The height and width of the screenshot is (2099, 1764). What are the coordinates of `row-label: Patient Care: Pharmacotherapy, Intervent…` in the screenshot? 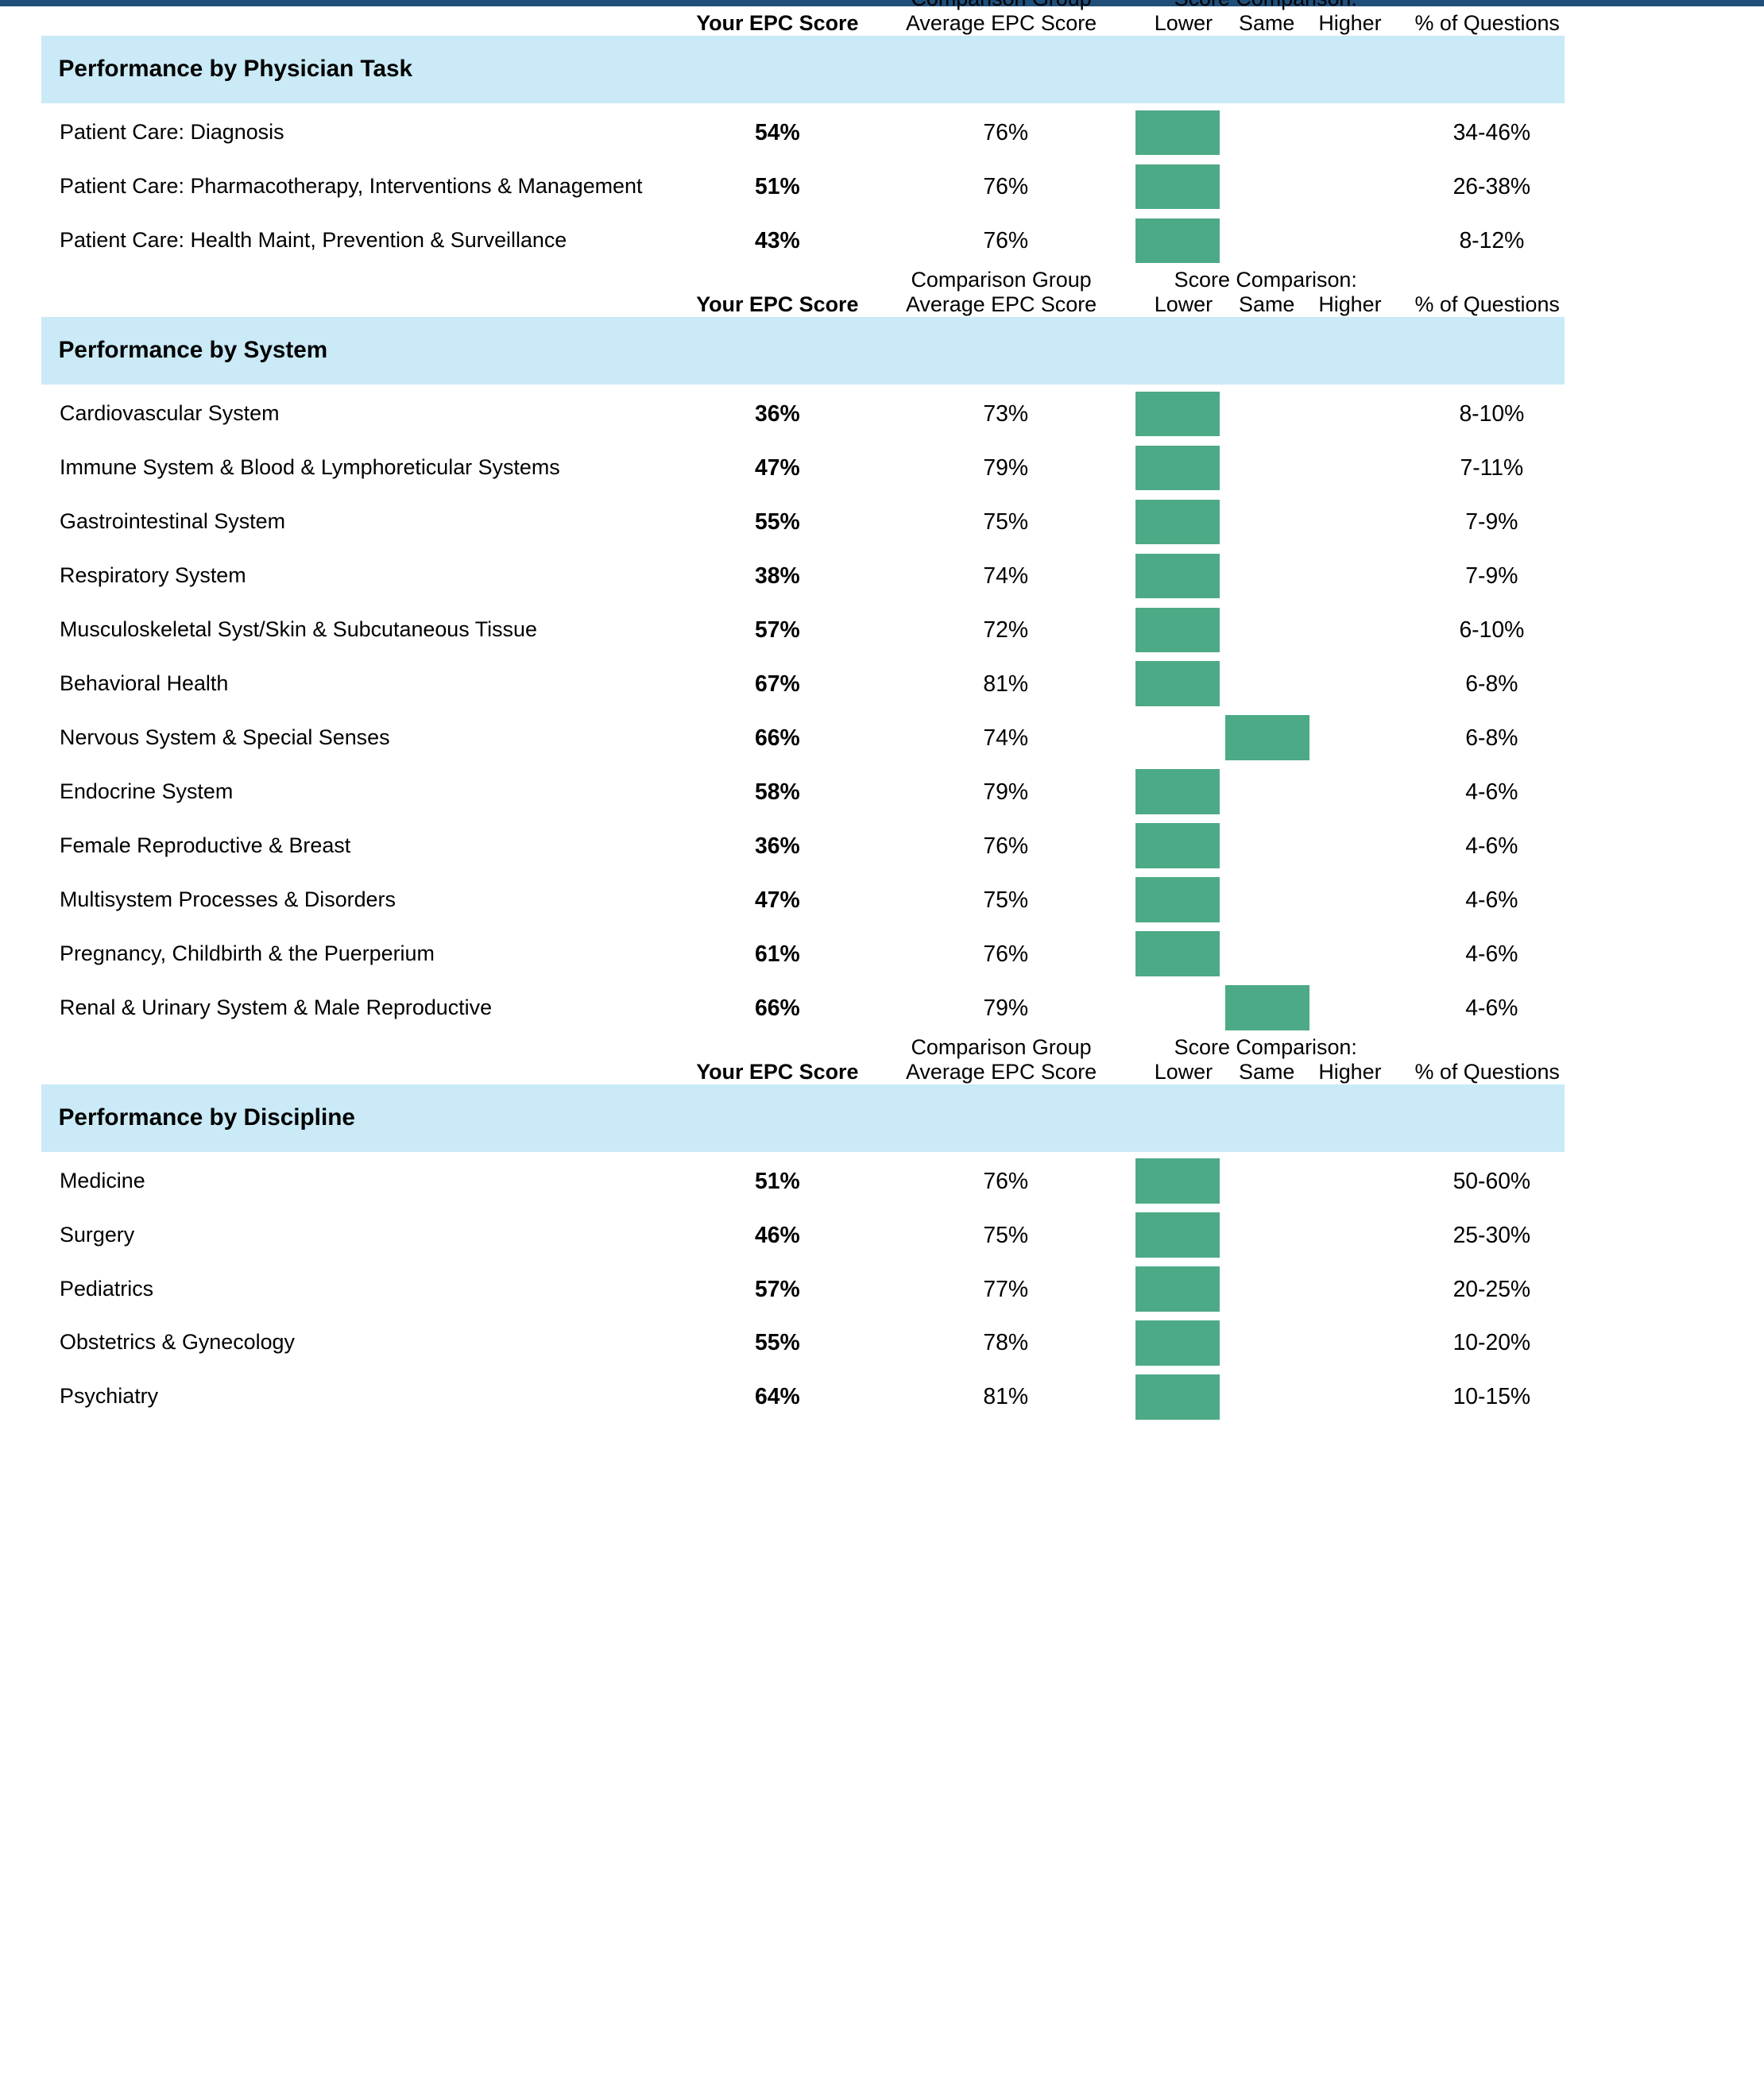 It's located at (351, 186).